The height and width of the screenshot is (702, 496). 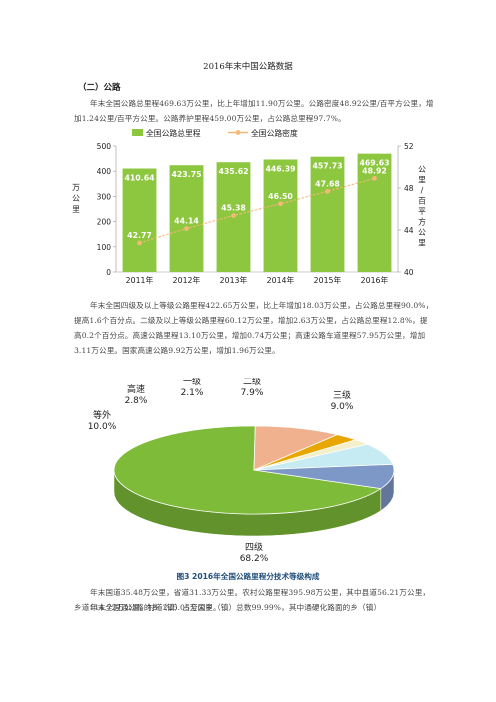 I want to click on legend-marker-density, so click(x=238, y=132).